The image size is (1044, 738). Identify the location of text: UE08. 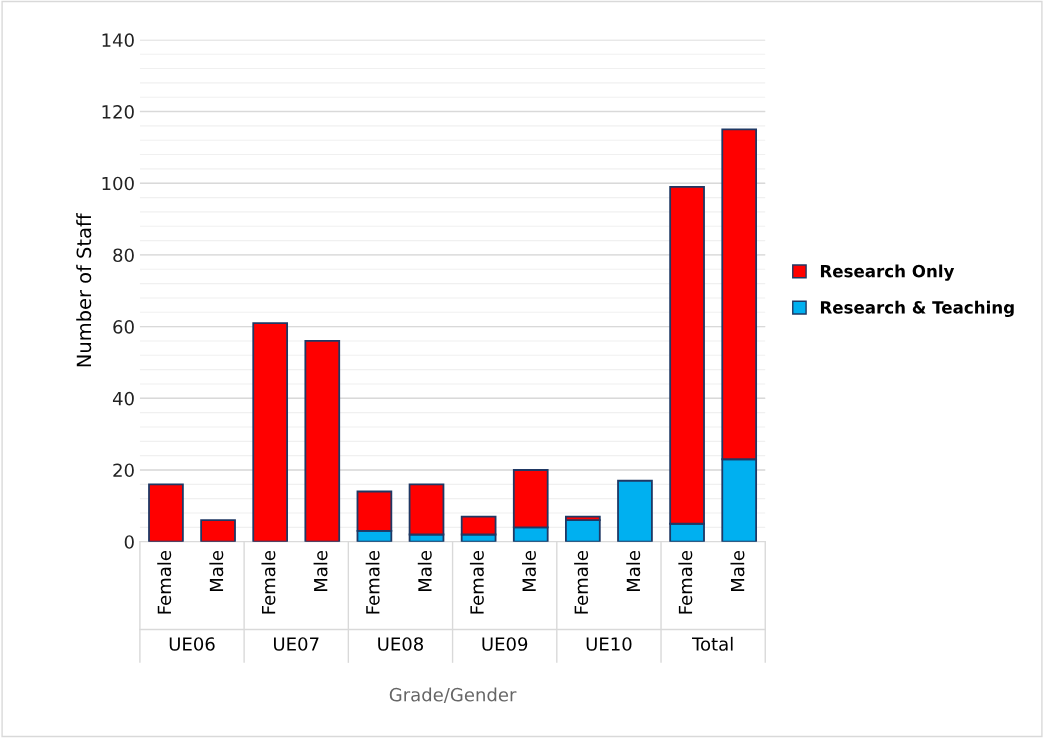
(401, 644).